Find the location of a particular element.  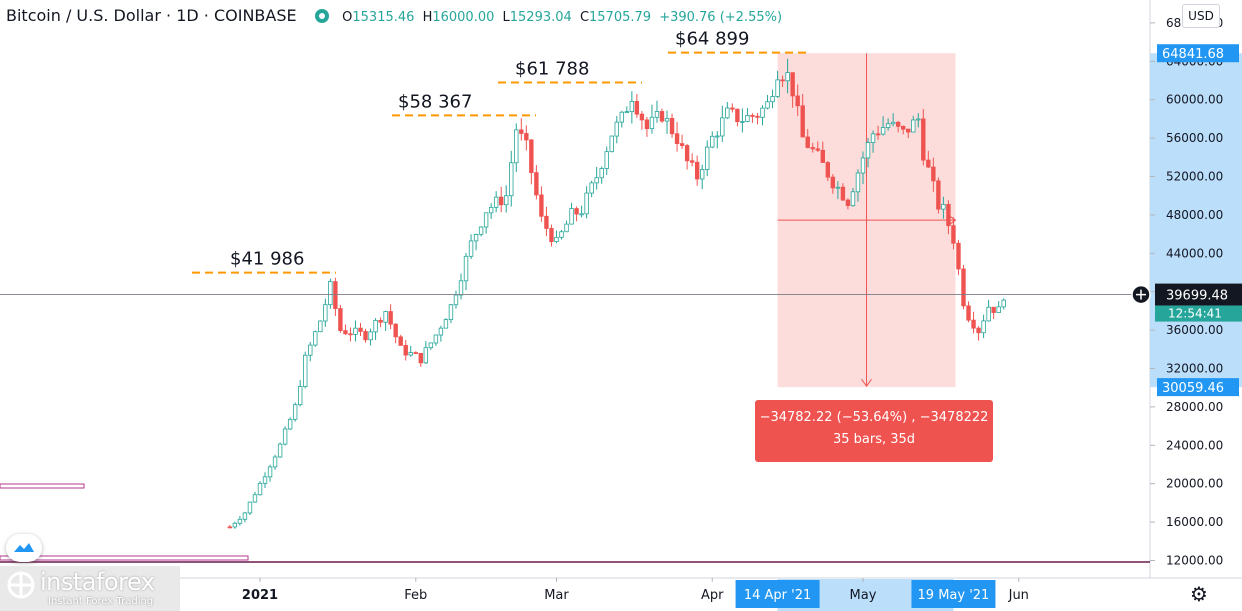

price-tick-label: 24000.00 is located at coordinates (1194, 445).